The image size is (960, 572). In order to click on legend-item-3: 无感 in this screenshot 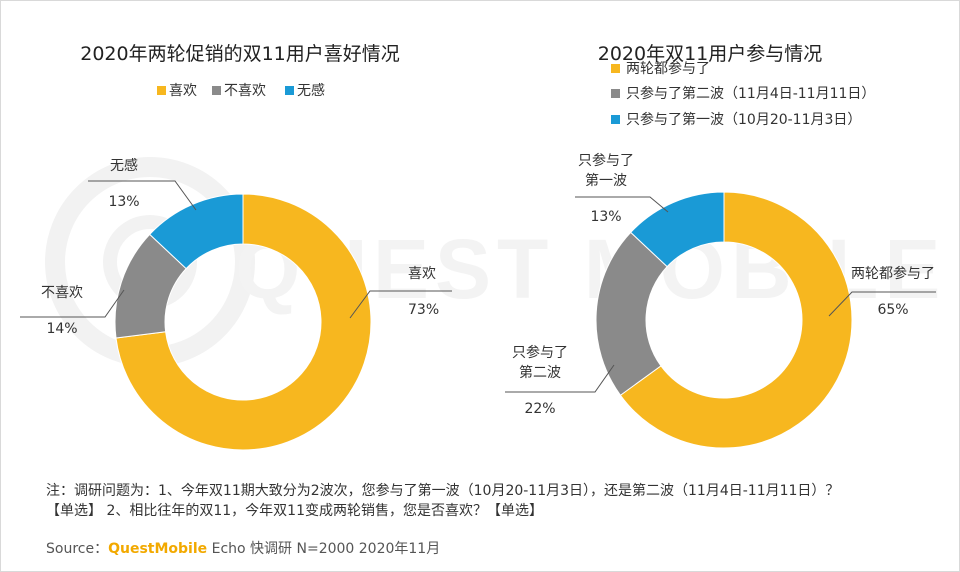, I will do `click(311, 90)`.